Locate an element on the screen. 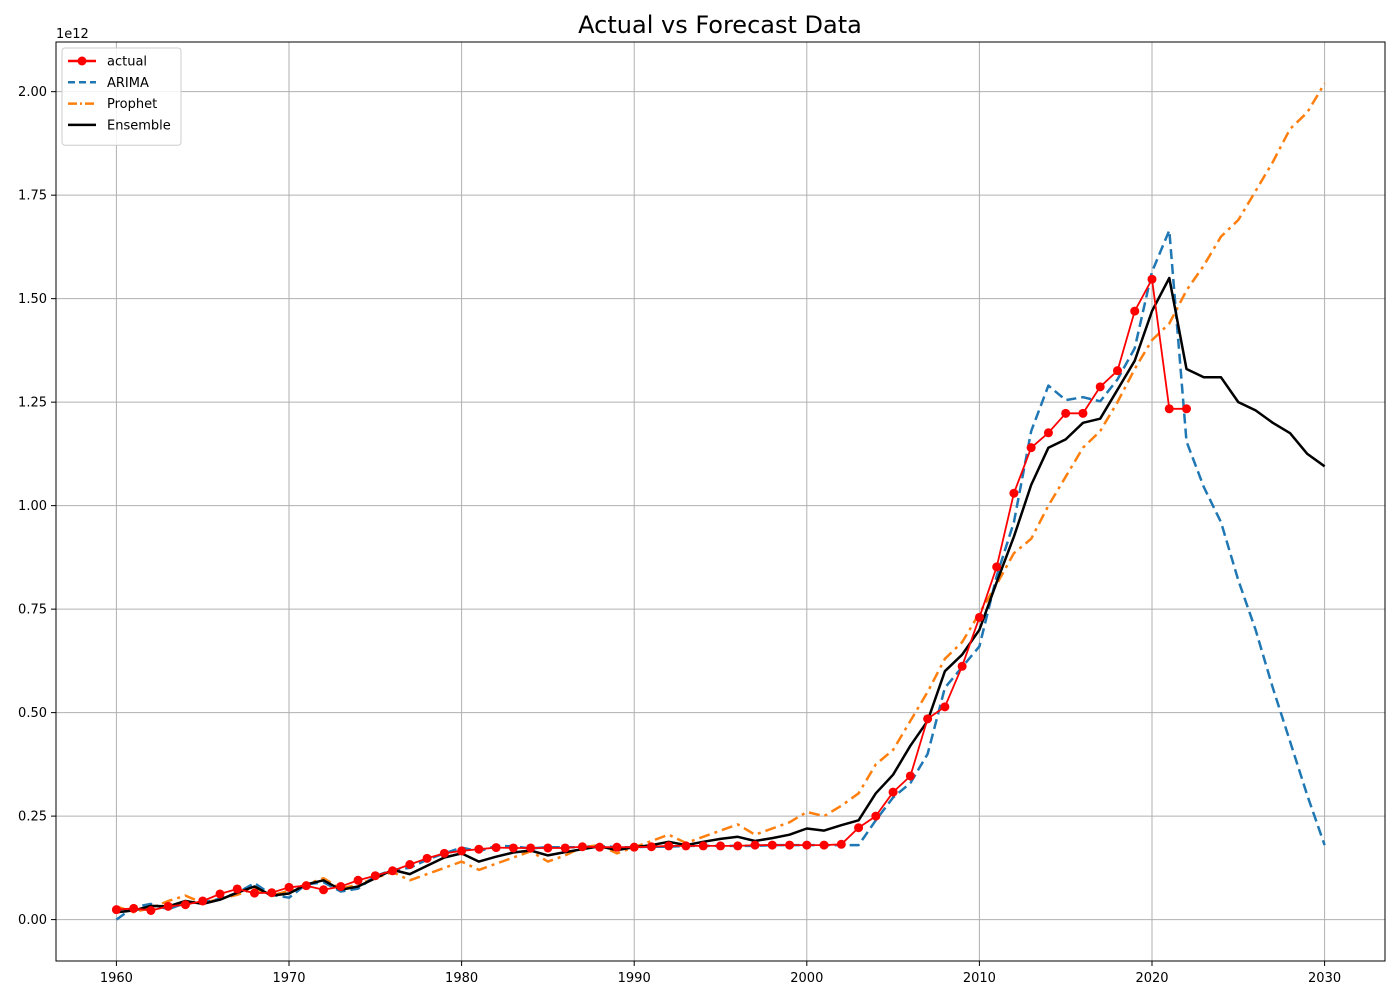  x-tick-label: 2010 is located at coordinates (979, 978).